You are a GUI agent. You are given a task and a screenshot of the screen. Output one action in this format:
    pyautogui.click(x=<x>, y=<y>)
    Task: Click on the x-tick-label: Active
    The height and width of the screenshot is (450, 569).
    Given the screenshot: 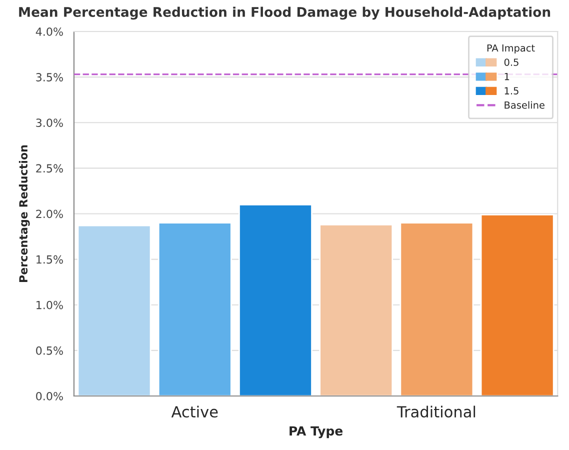 What is the action you would take?
    pyautogui.click(x=194, y=412)
    